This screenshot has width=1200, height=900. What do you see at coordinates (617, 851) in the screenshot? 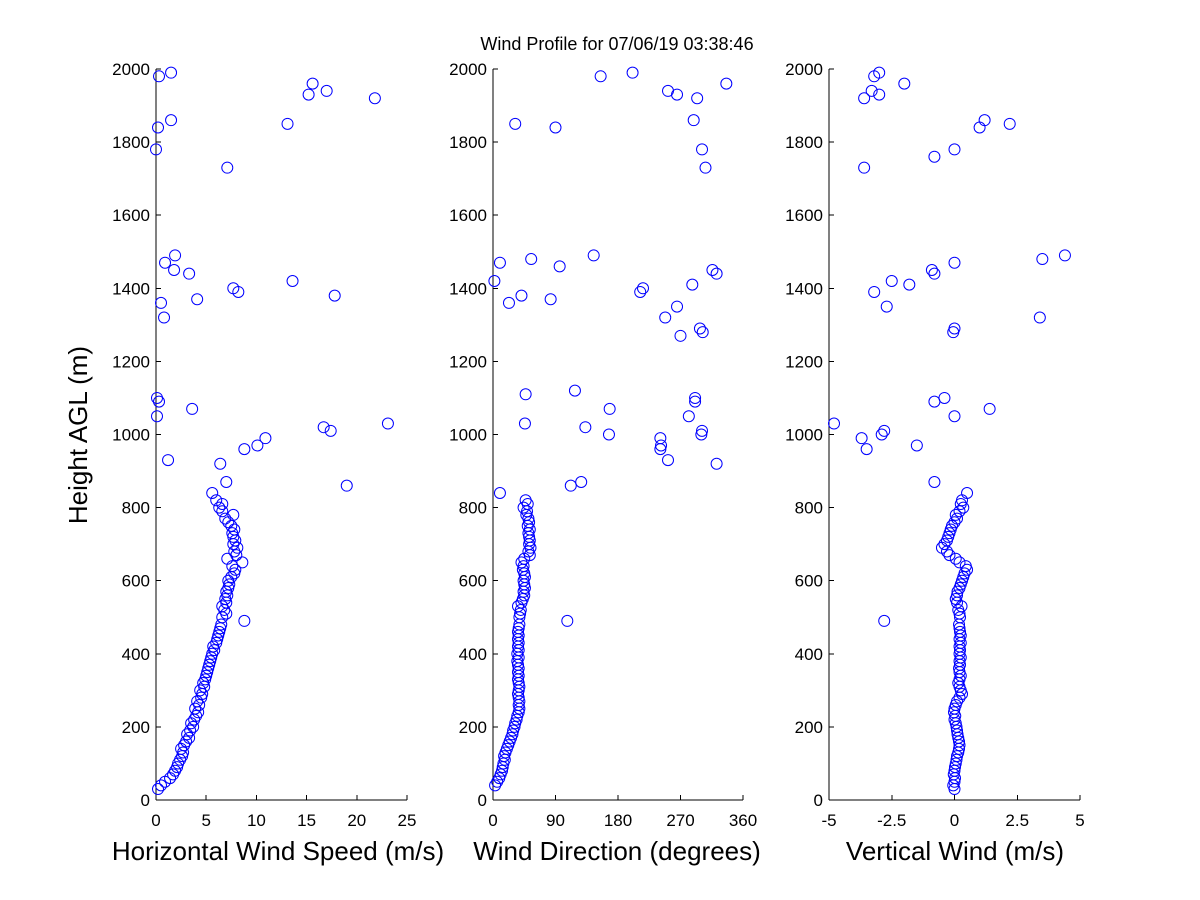
I see `x-axis-label: Wind Direction (degrees)` at bounding box center [617, 851].